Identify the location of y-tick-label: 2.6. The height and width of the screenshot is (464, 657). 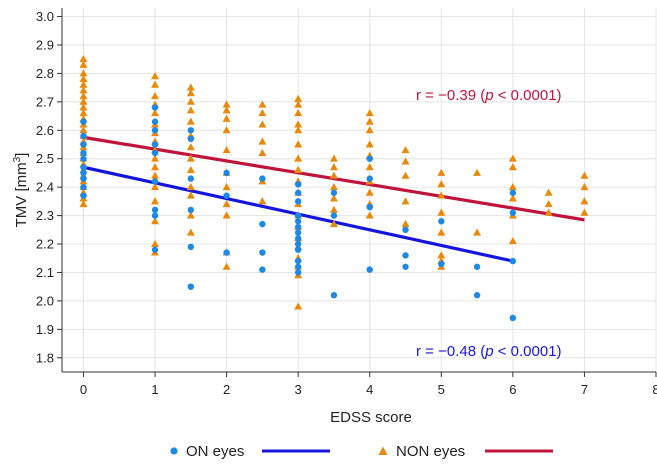
(45, 130).